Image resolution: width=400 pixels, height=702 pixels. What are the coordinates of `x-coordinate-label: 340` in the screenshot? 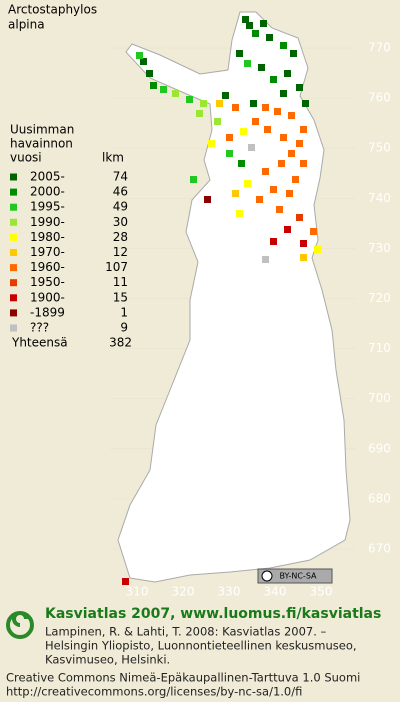 It's located at (275, 592).